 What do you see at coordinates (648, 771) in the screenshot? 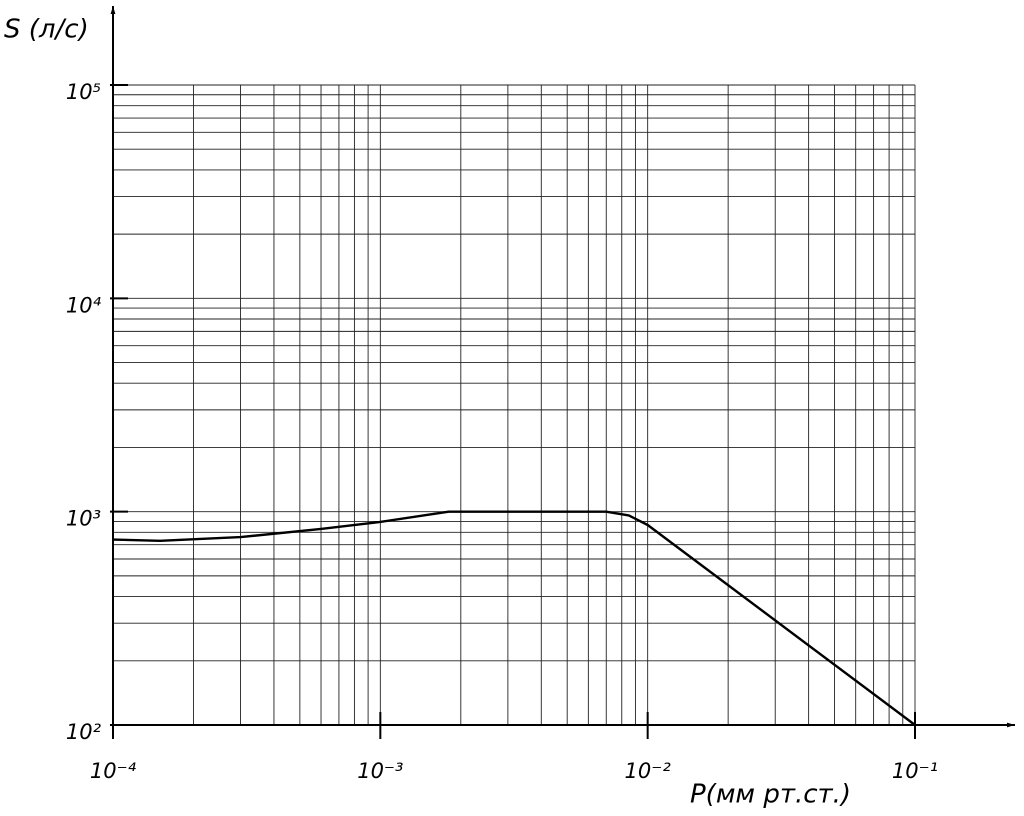
I see `x-tick-label: 10⁻²` at bounding box center [648, 771].